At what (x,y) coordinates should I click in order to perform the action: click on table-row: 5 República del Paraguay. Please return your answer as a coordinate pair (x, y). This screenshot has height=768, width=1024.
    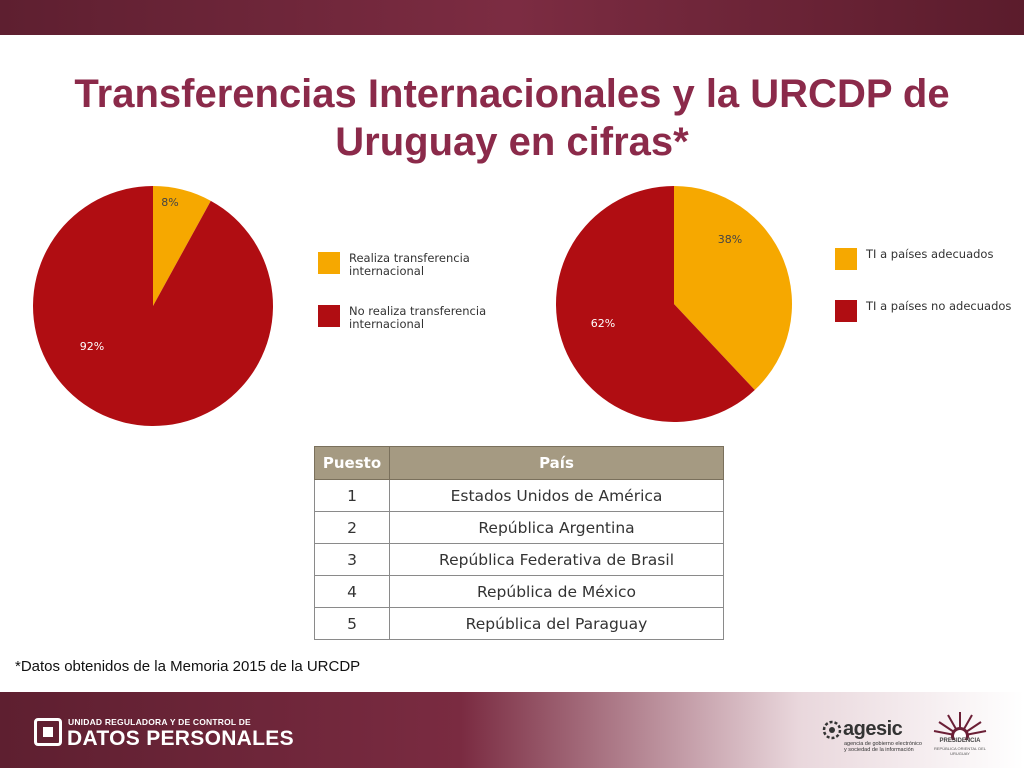
    Looking at the image, I should click on (519, 623).